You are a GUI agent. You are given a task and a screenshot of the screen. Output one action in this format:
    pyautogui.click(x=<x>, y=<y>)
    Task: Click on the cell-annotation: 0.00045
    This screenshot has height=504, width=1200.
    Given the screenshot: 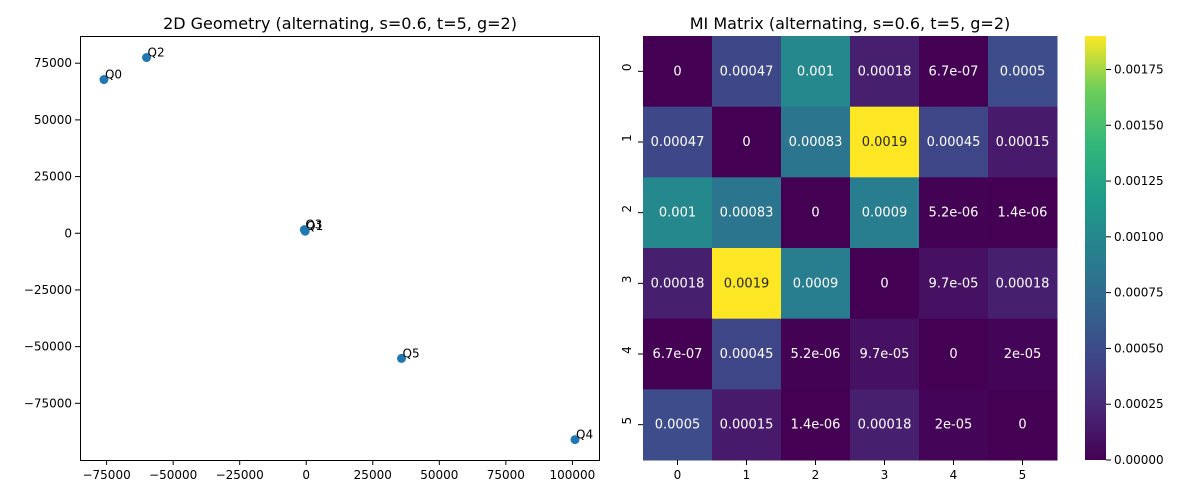 What is the action you would take?
    pyautogui.click(x=954, y=142)
    